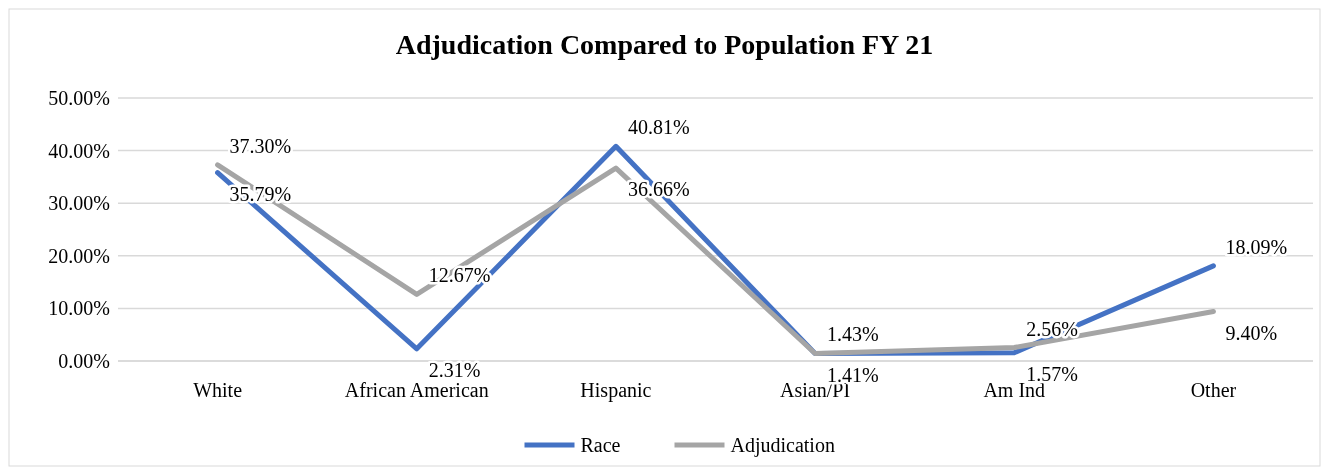  I want to click on x-tick-label: Other, so click(1213, 390).